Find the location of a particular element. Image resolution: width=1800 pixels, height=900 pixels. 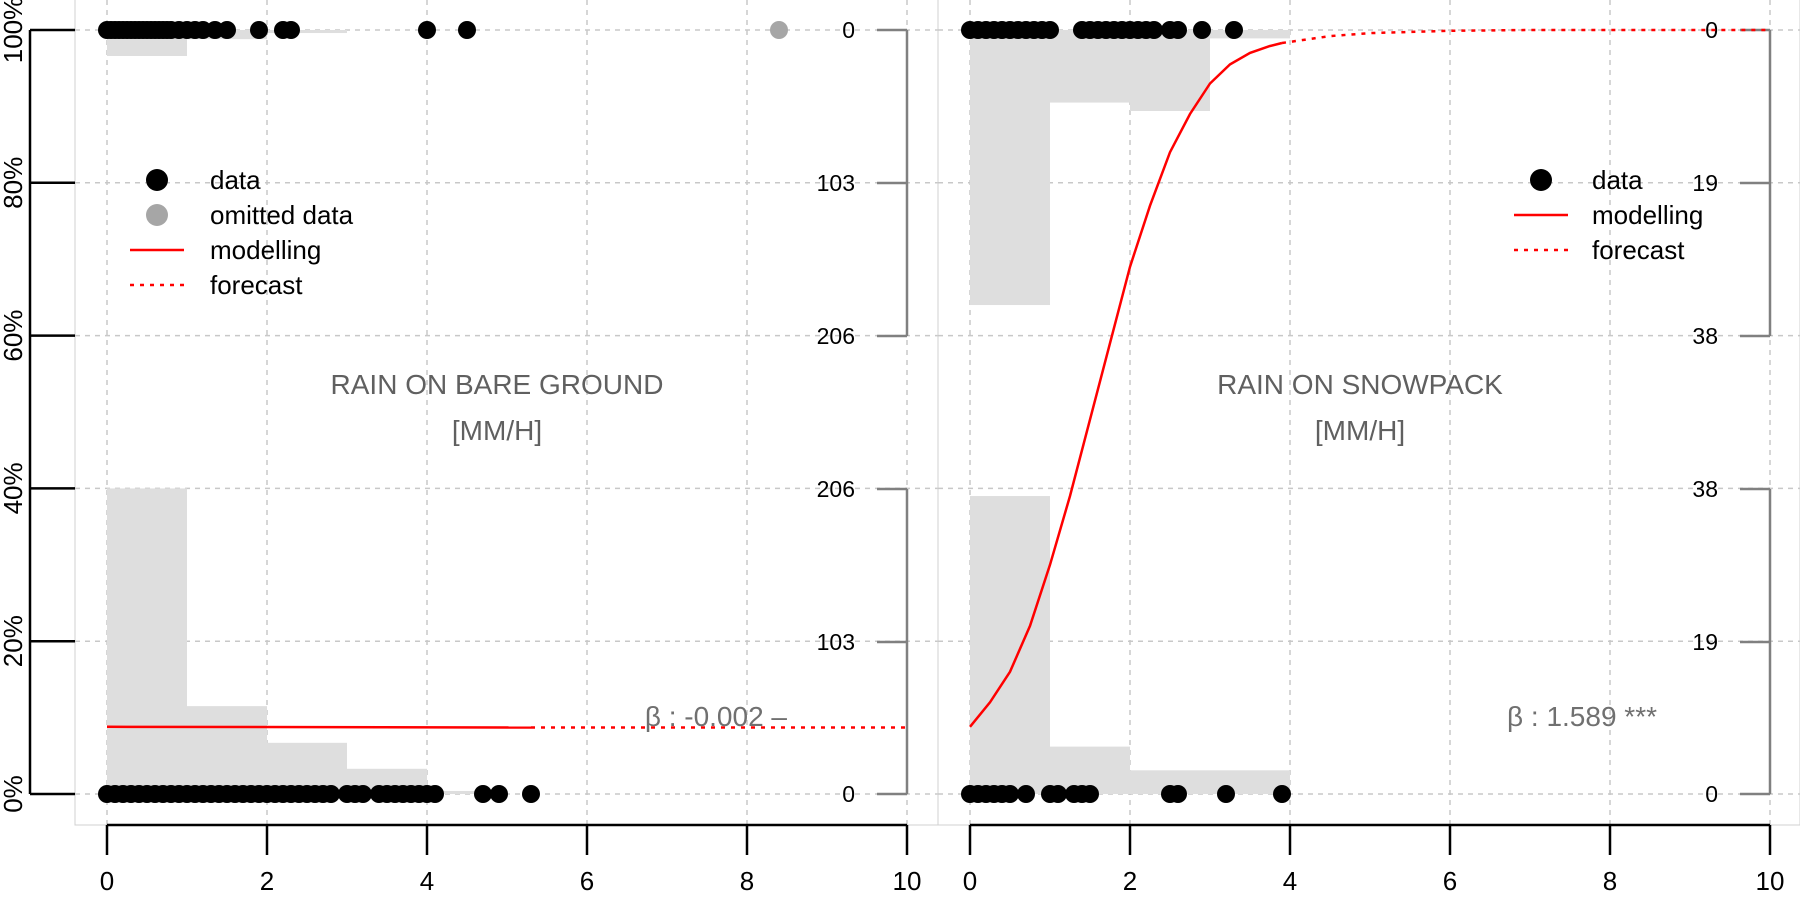

y-tick-label: 80% is located at coordinates (14, 183).